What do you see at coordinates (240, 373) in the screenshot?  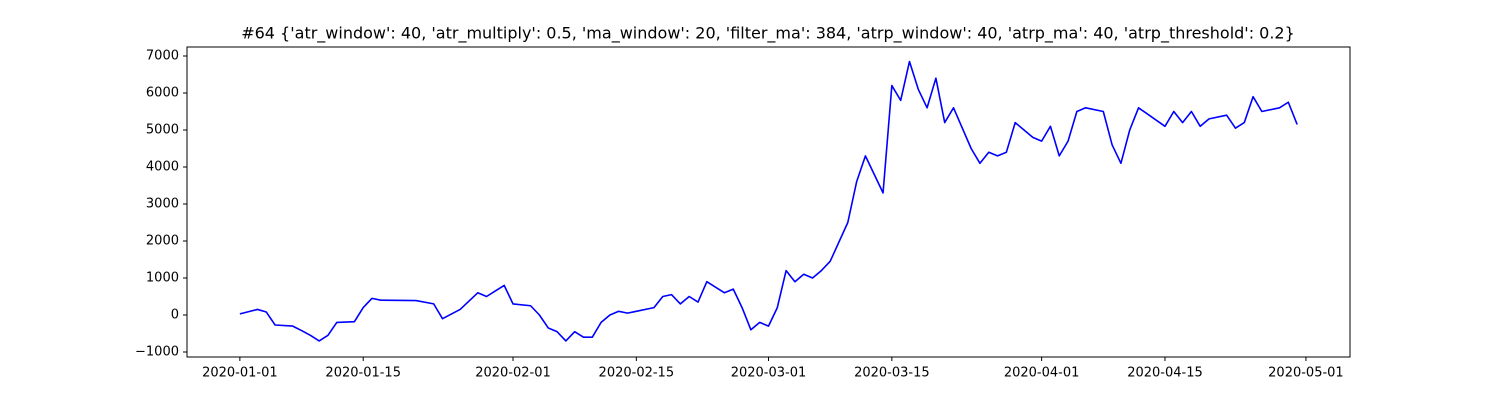 I see `x-tick-label: 2020-01-01` at bounding box center [240, 373].